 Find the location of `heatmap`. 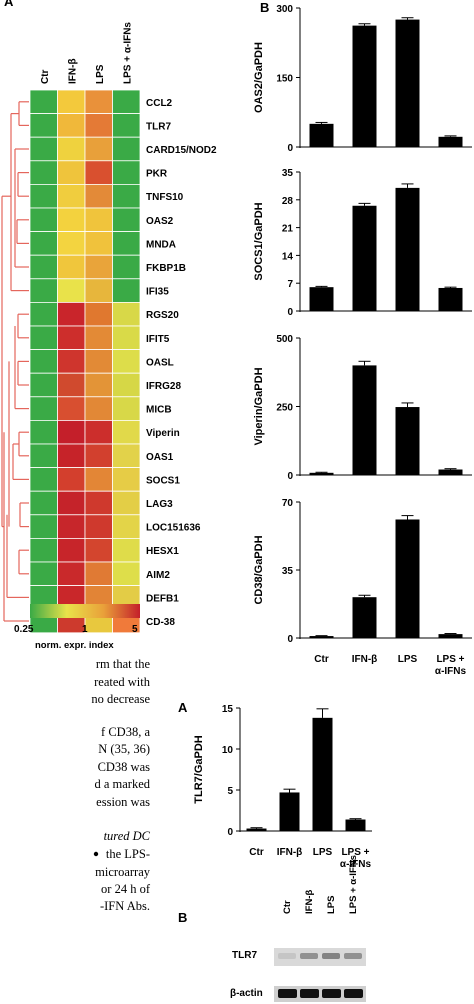

heatmap is located at coordinates (85, 361).